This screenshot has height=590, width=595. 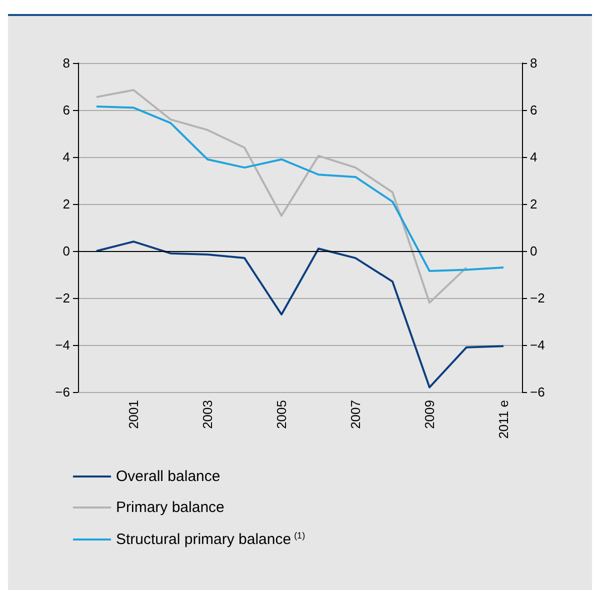 What do you see at coordinates (66, 204) in the screenshot?
I see `y-tick-label: 2` at bounding box center [66, 204].